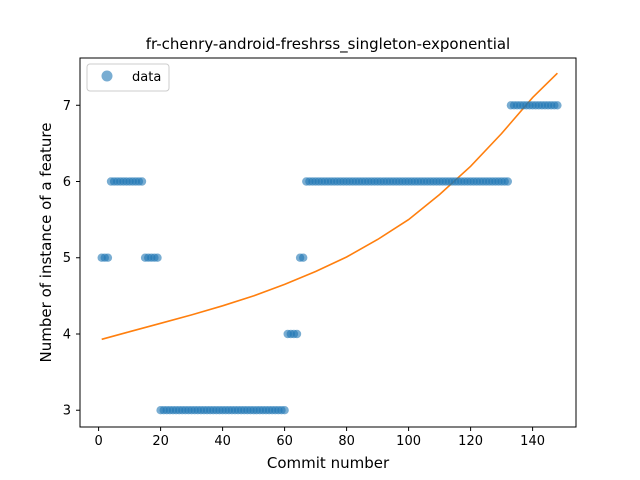 This screenshot has height=480, width=640. Describe the element at coordinates (346, 441) in the screenshot. I see `x-tick-label: 80` at that location.